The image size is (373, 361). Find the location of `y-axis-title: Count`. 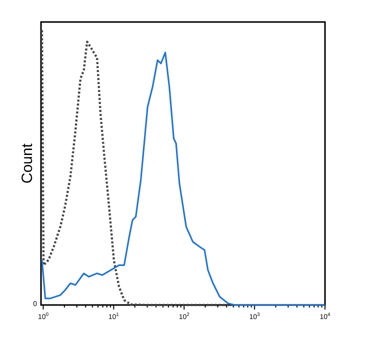

y-axis-title: Count is located at coordinates (27, 163).